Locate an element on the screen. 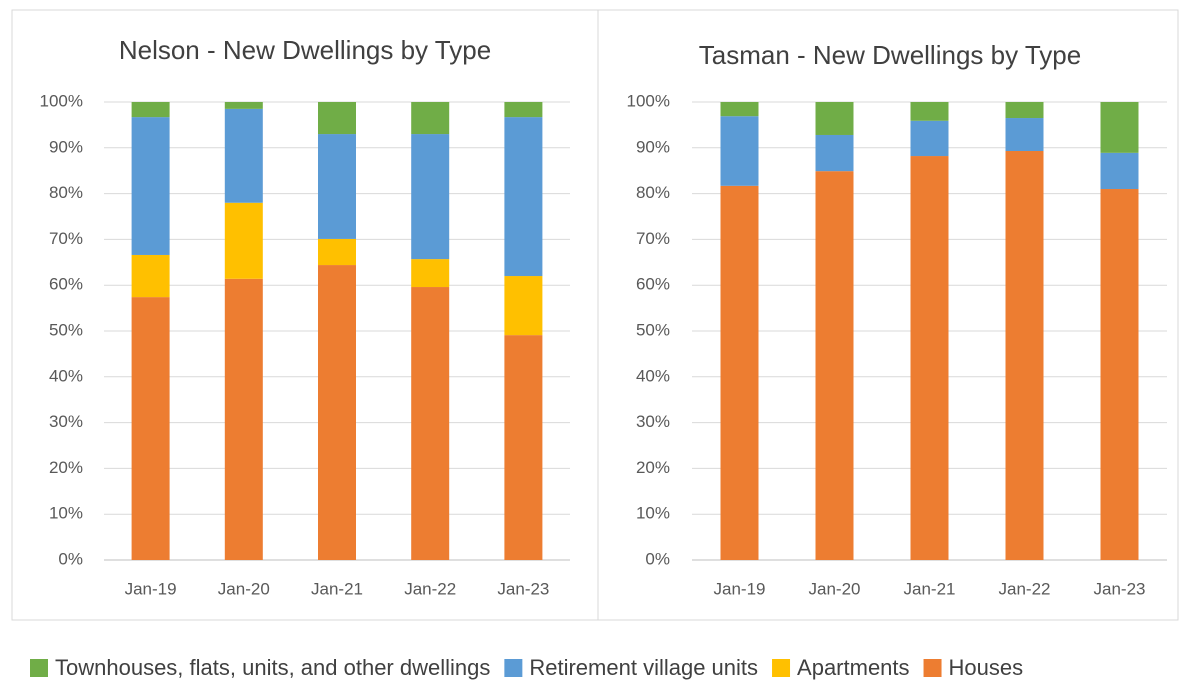  legend-label: Apartments is located at coordinates (853, 667).